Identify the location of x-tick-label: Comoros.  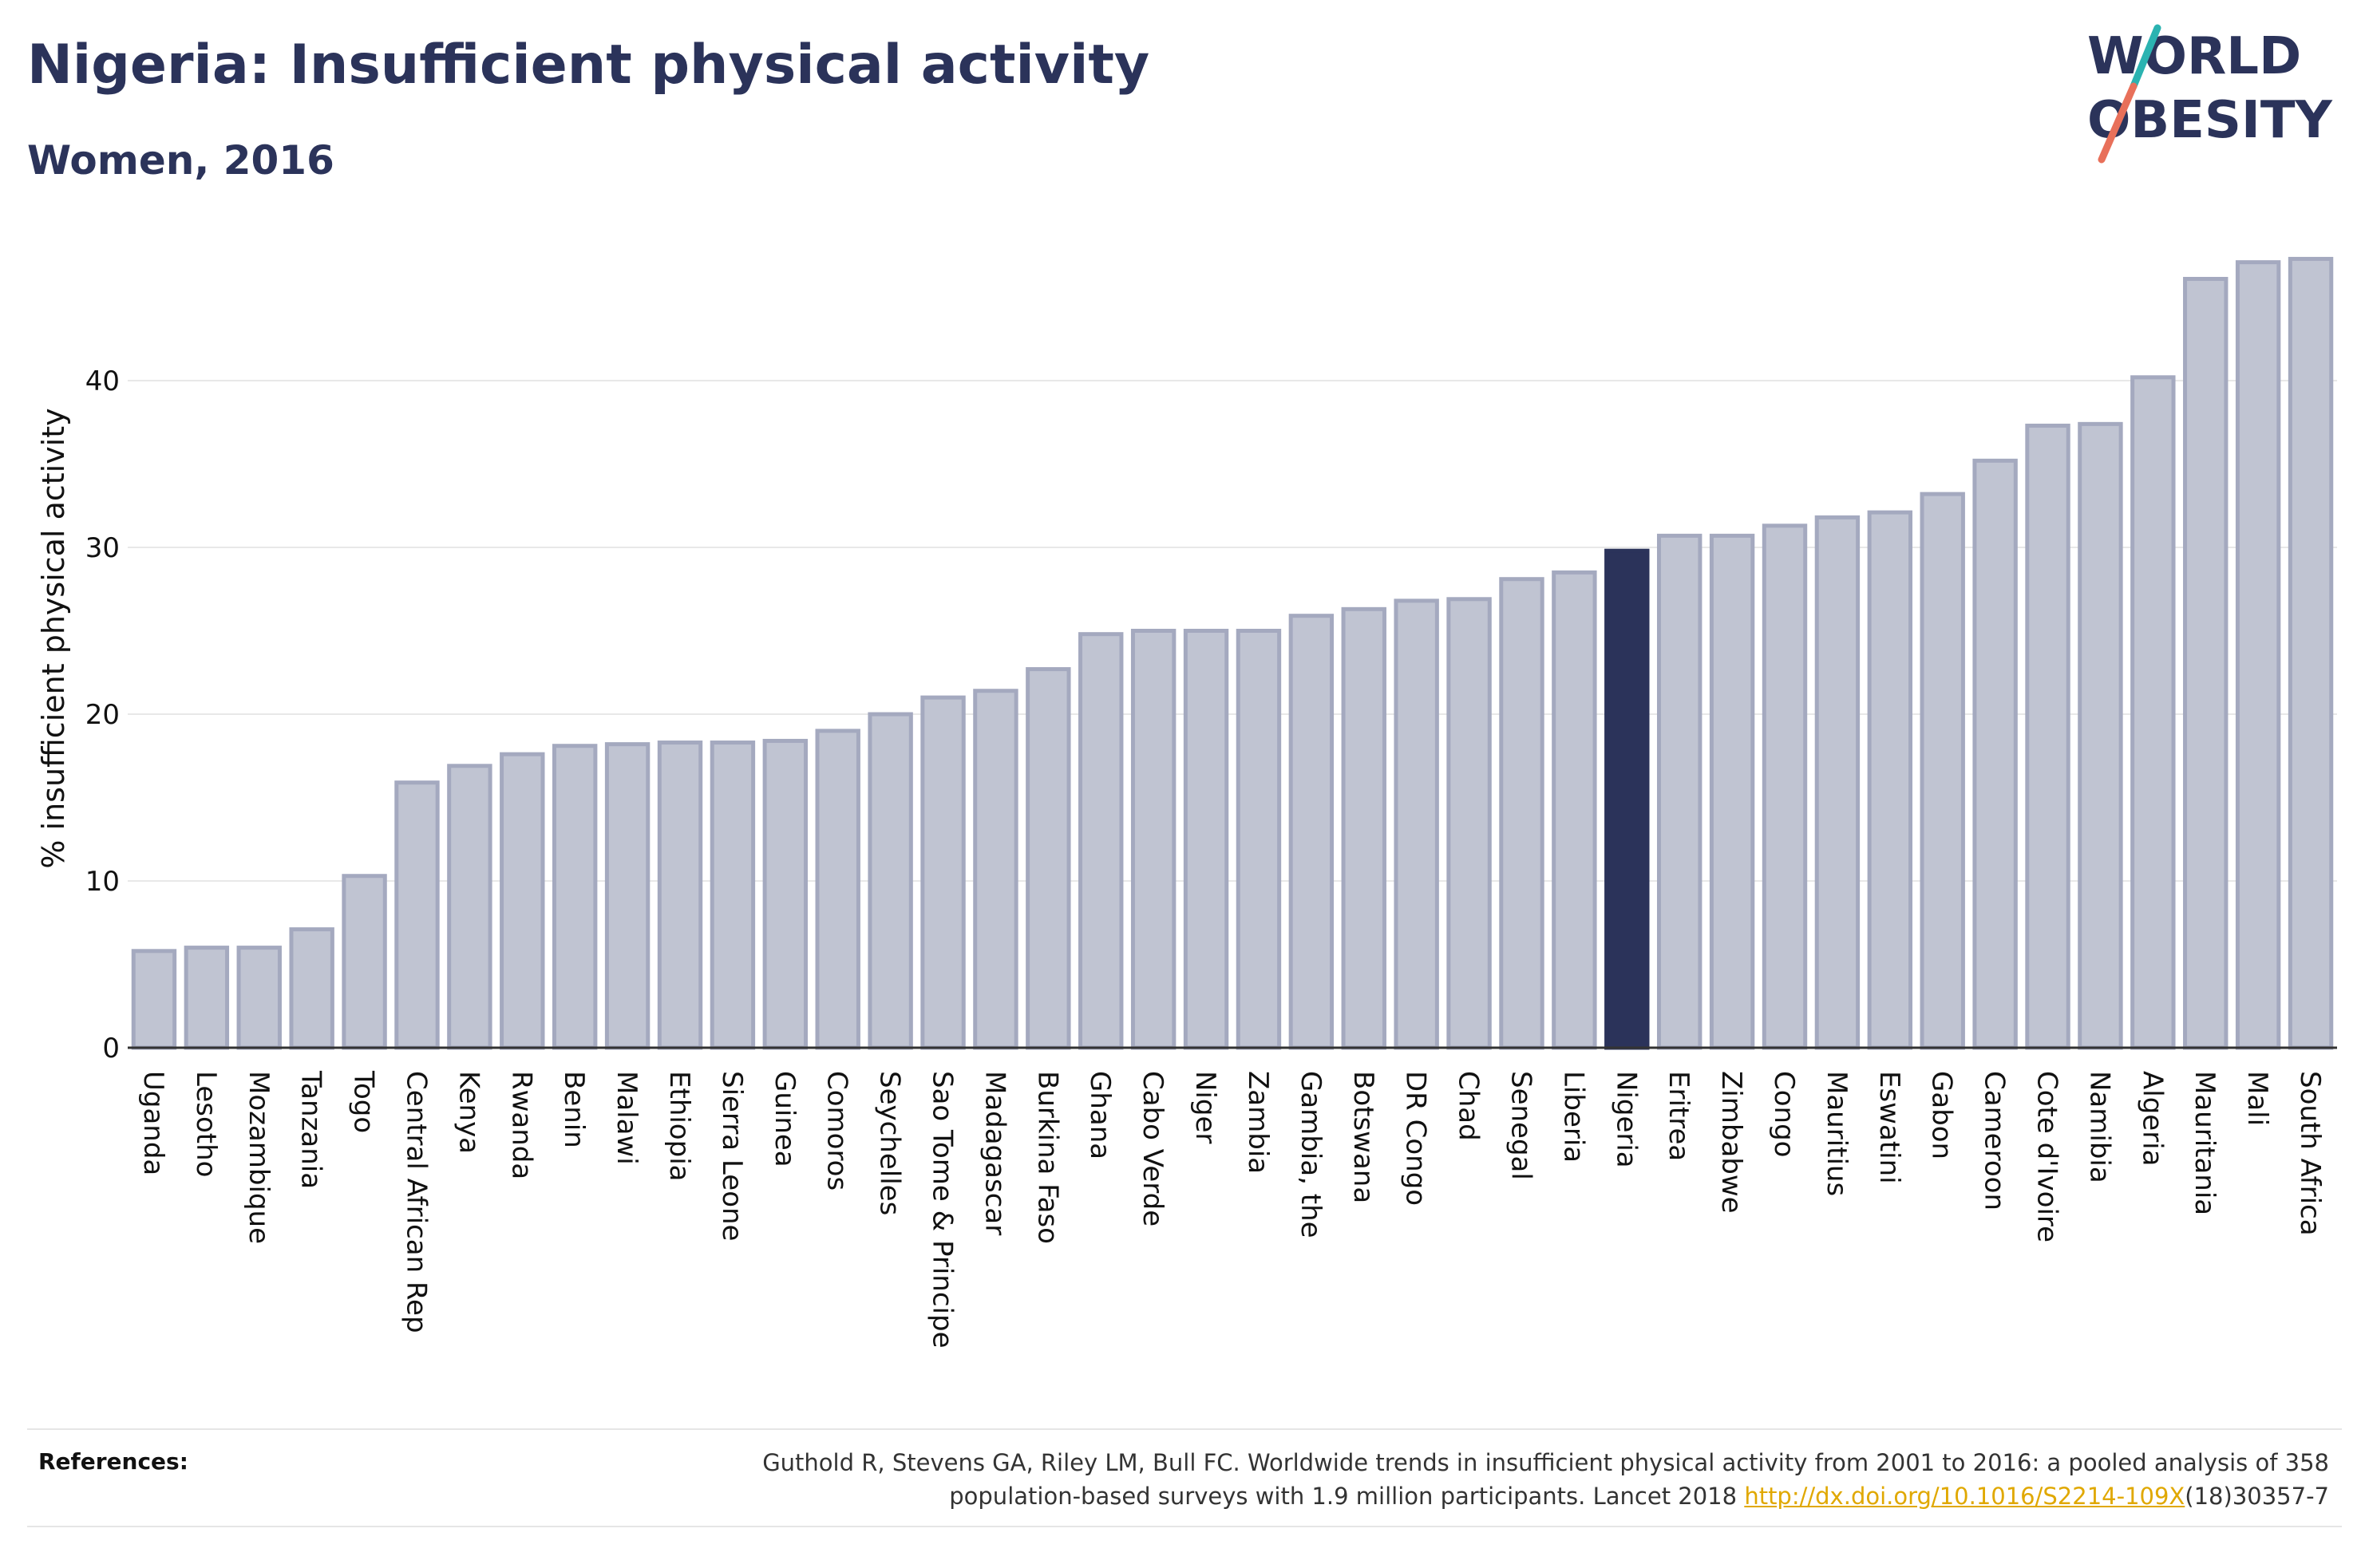
(837, 1131).